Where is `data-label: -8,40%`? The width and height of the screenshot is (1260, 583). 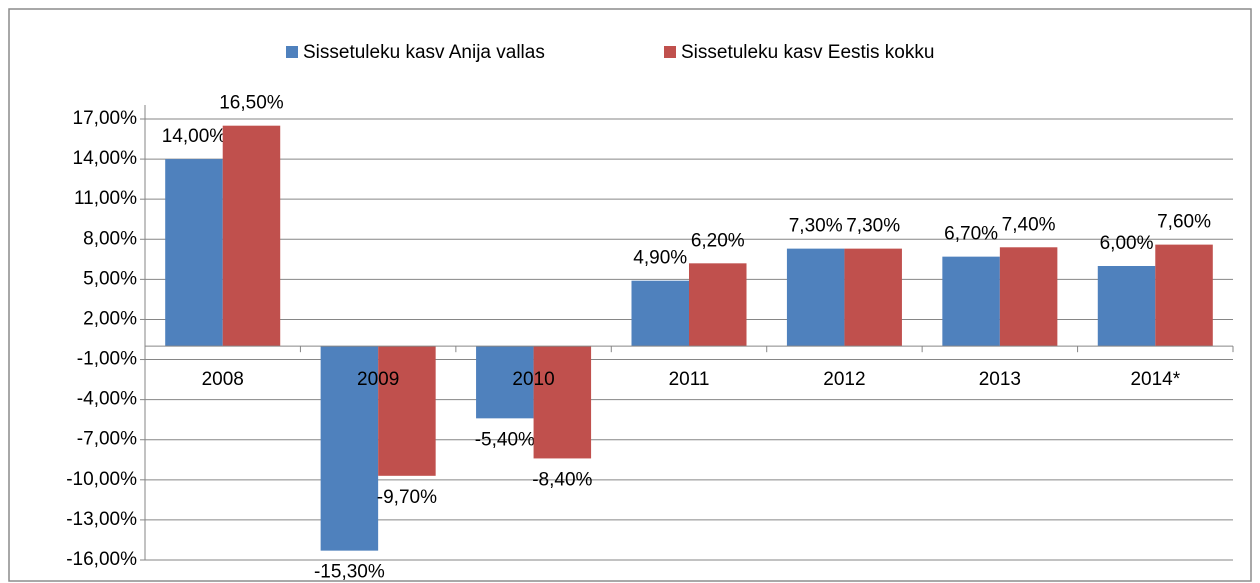
data-label: -8,40% is located at coordinates (562, 479).